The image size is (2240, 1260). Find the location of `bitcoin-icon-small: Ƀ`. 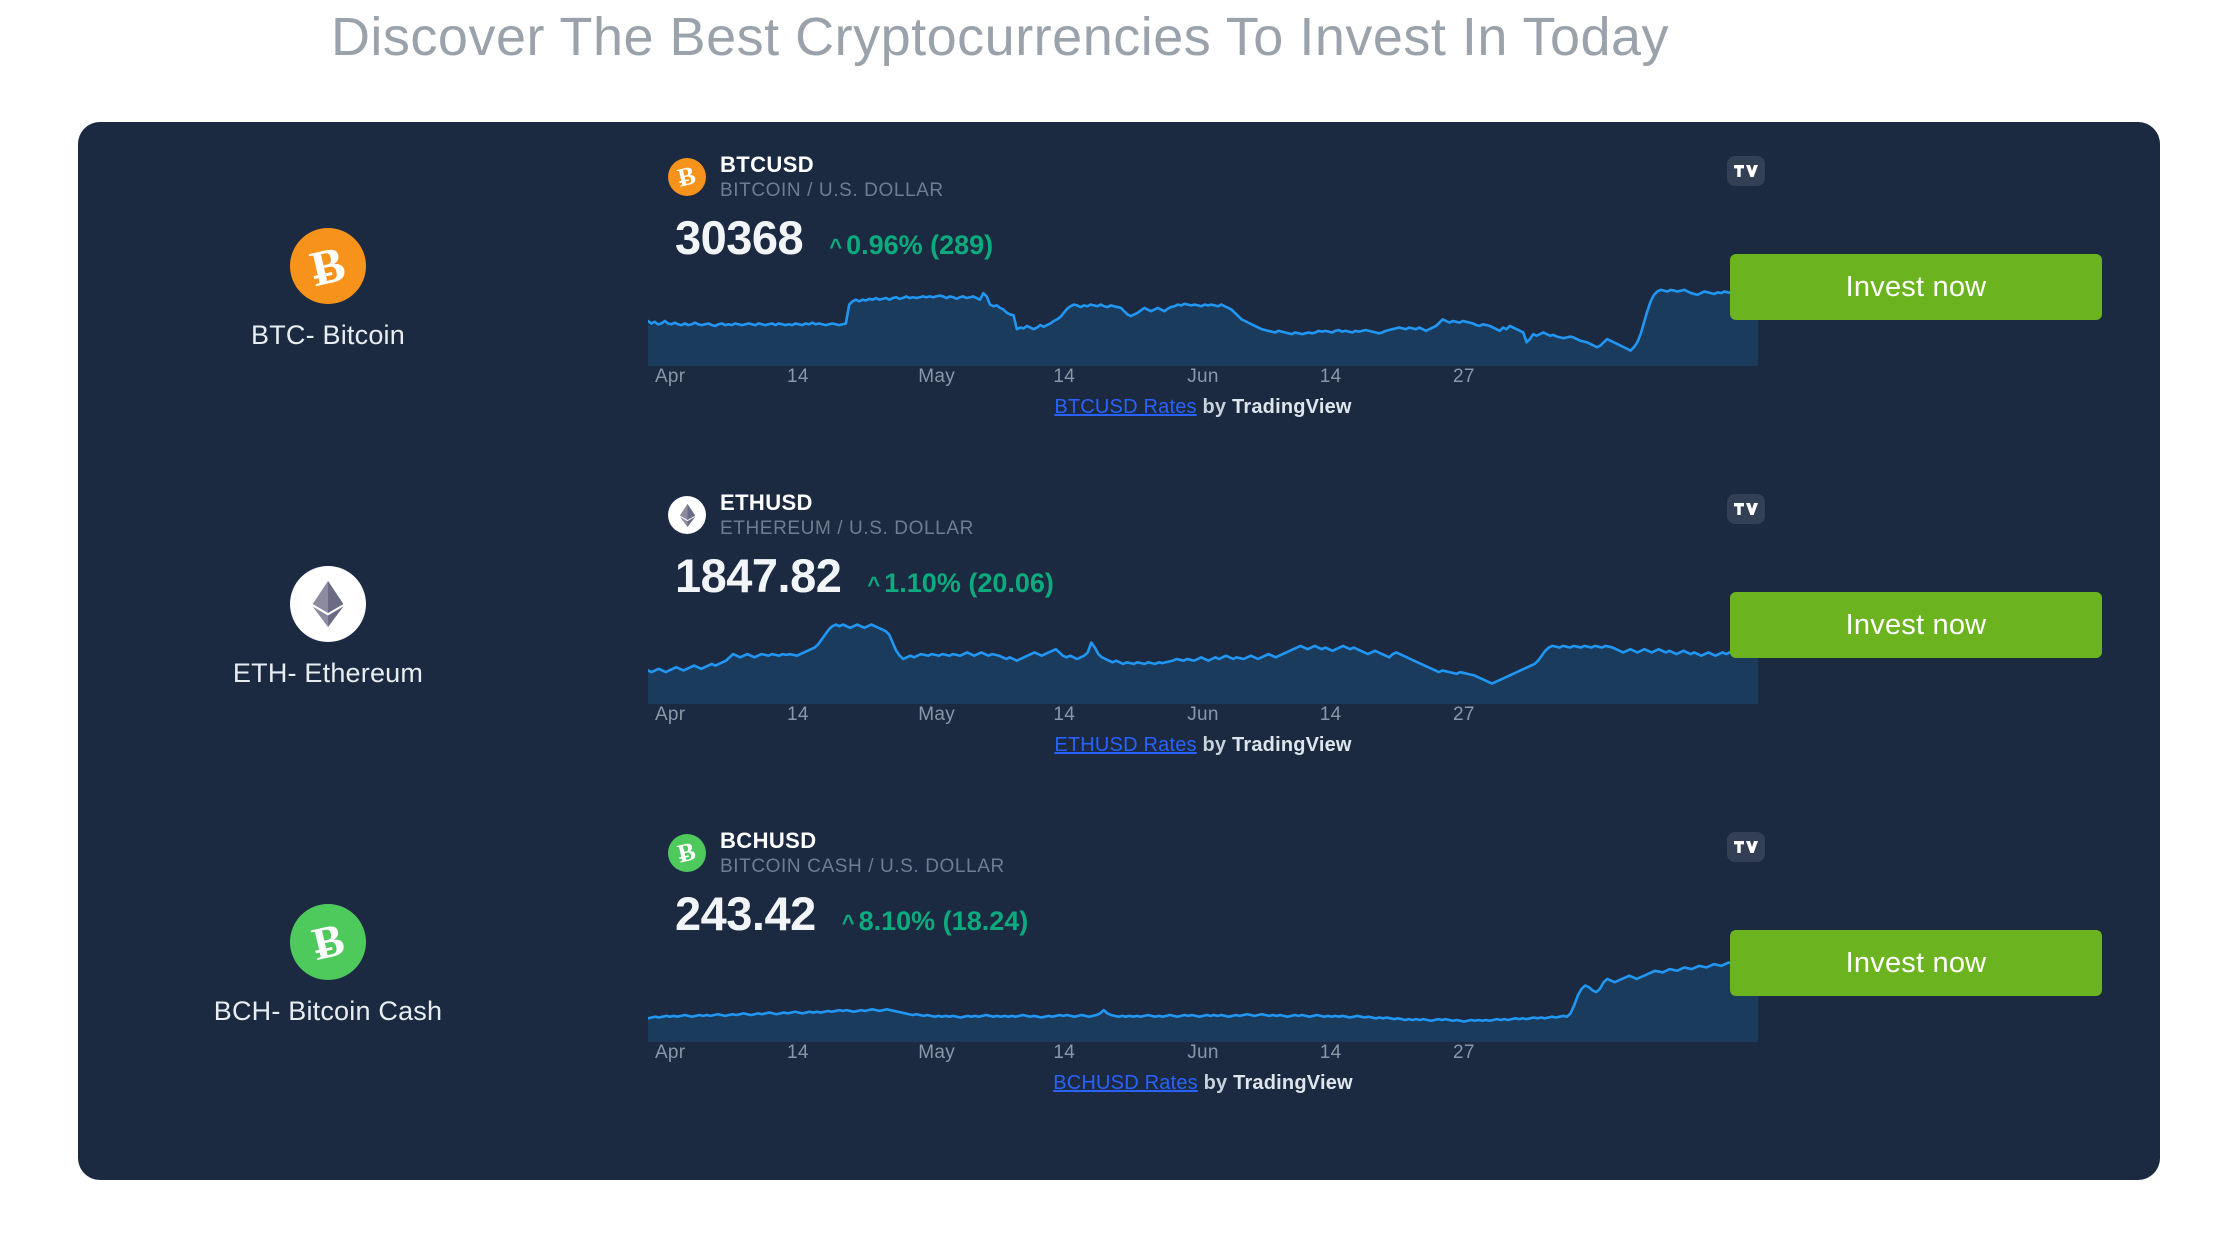

bitcoin-icon-small: Ƀ is located at coordinates (687, 177).